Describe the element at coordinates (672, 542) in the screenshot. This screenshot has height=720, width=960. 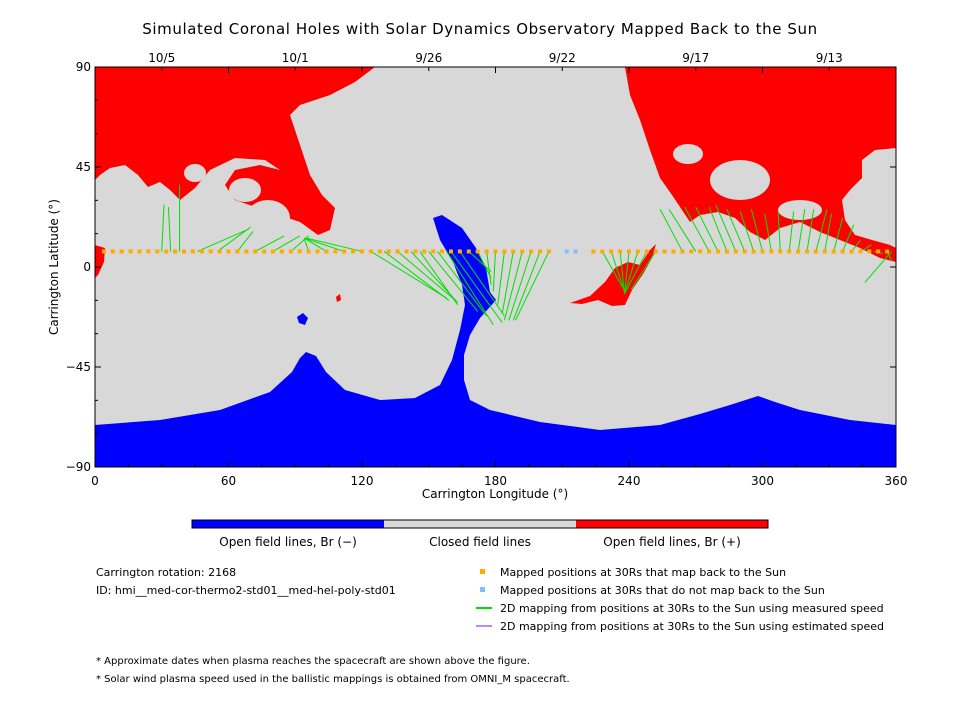
I see `colorbar-label-positive: Open field lines, Br (+)` at that location.